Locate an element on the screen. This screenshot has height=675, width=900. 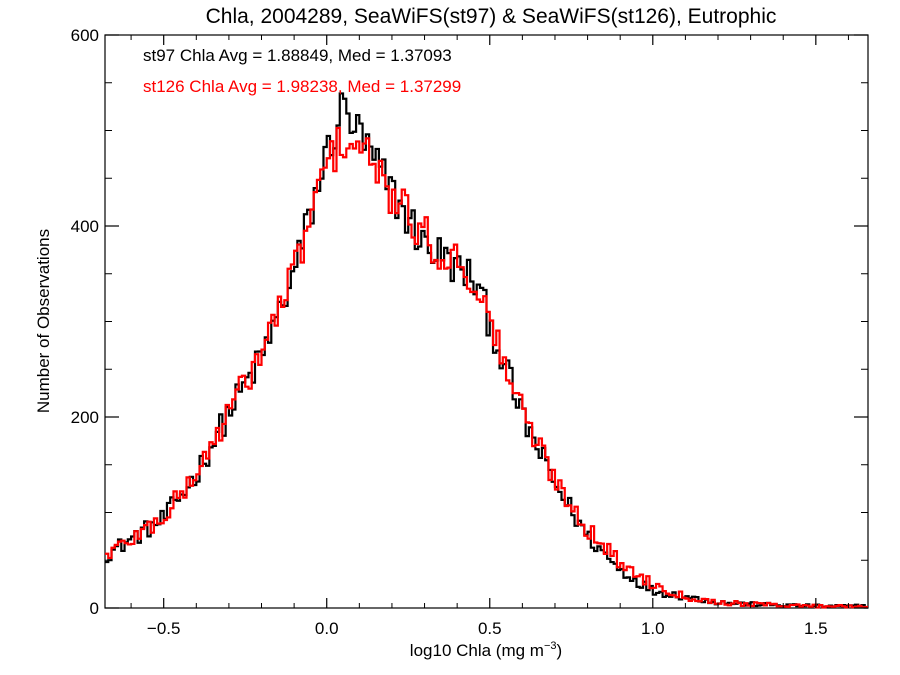
x-tick-label: 0.5 is located at coordinates (490, 628).